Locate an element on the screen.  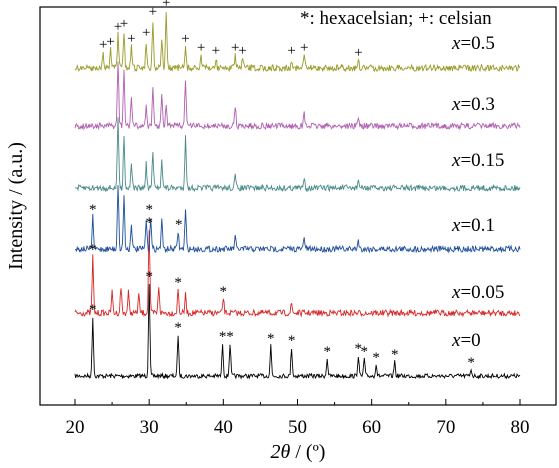
x-tick-label: 60 is located at coordinates (371, 427).